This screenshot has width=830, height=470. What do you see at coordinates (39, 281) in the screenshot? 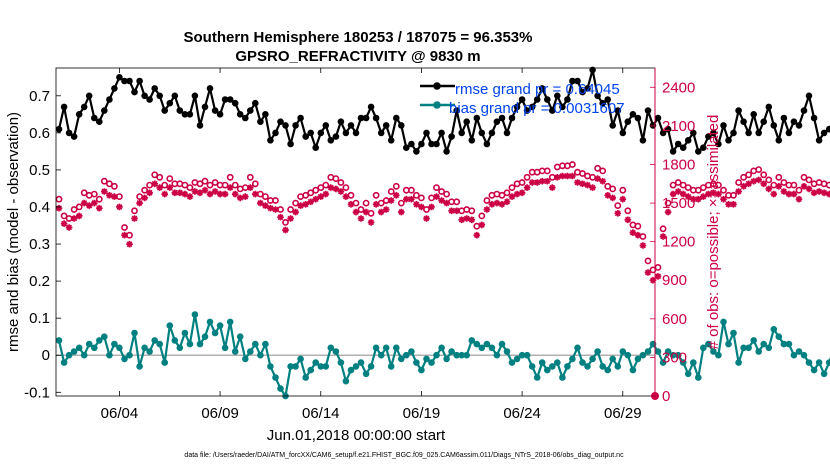
I see `y-tick-left-label: 0.2` at bounding box center [39, 281].